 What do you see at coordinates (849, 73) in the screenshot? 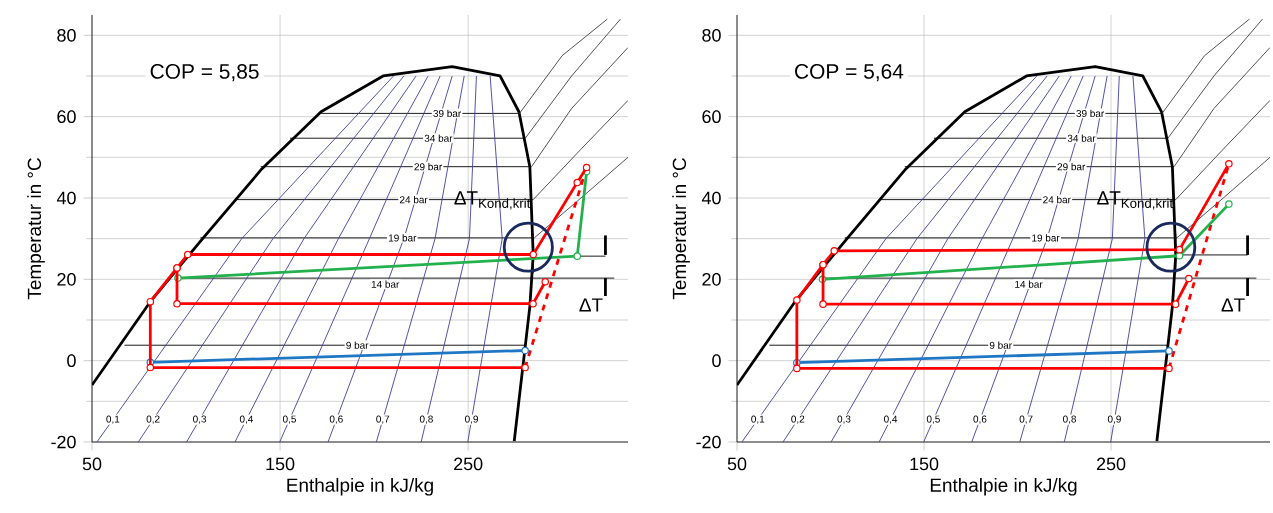
I see `annotation: COP = 5,64` at bounding box center [849, 73].